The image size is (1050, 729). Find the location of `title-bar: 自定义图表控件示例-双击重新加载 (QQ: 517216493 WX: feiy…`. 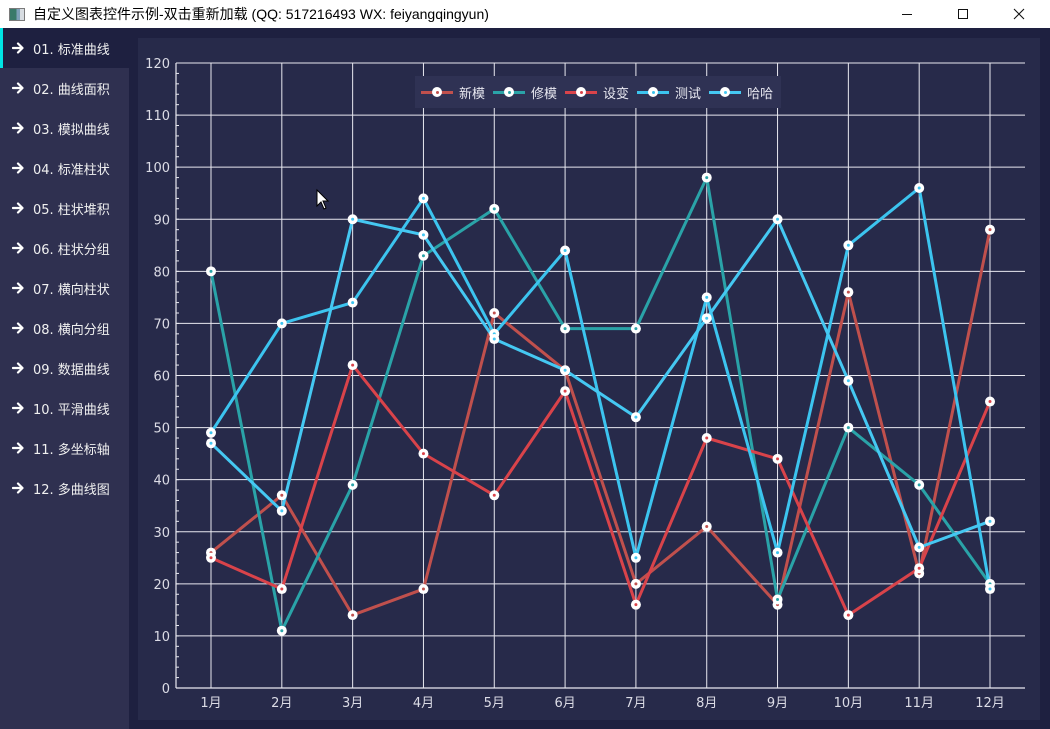

title-bar: 自定义图表控件示例-双击重新加载 (QQ: 517216493 WX: feiy… is located at coordinates (525, 14).